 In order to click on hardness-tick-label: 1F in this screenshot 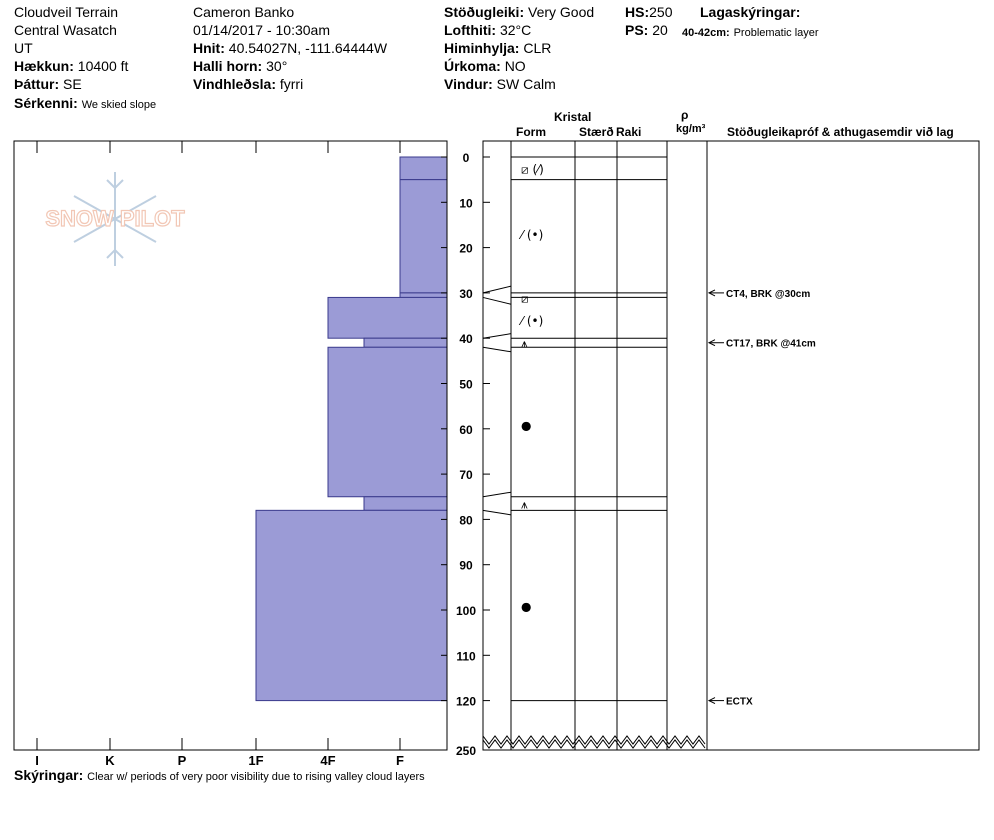, I will do `click(255, 760)`.